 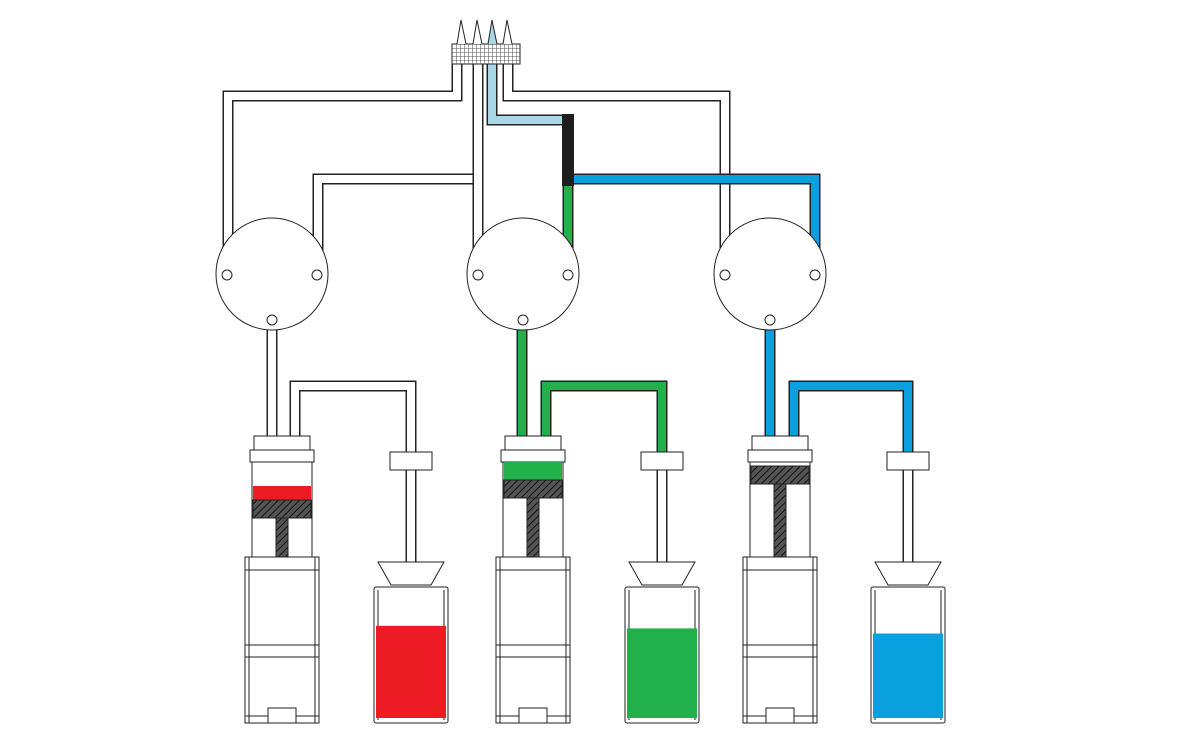 I want to click on manifold-needle-icon, so click(x=486, y=42).